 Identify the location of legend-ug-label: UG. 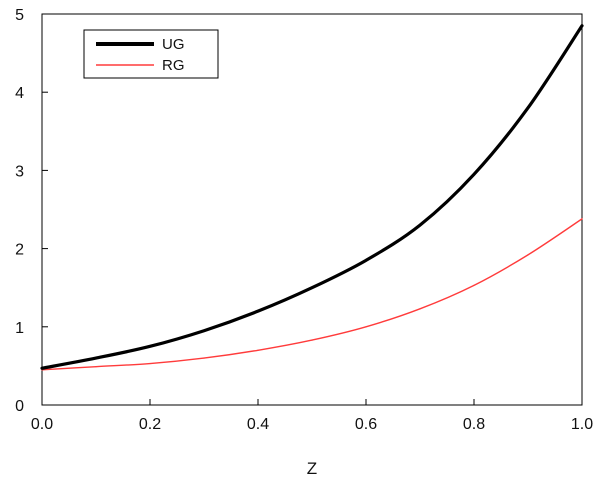
(173, 44).